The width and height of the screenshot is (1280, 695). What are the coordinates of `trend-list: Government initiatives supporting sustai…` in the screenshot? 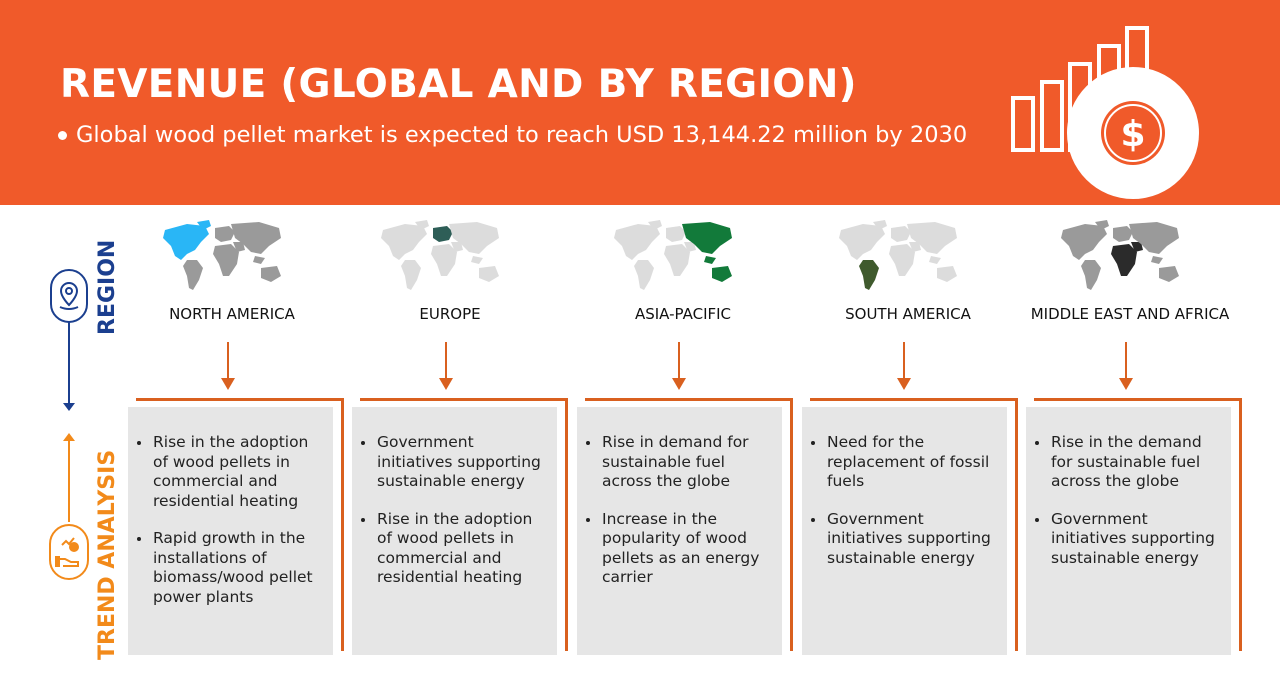 It's located at (454, 497).